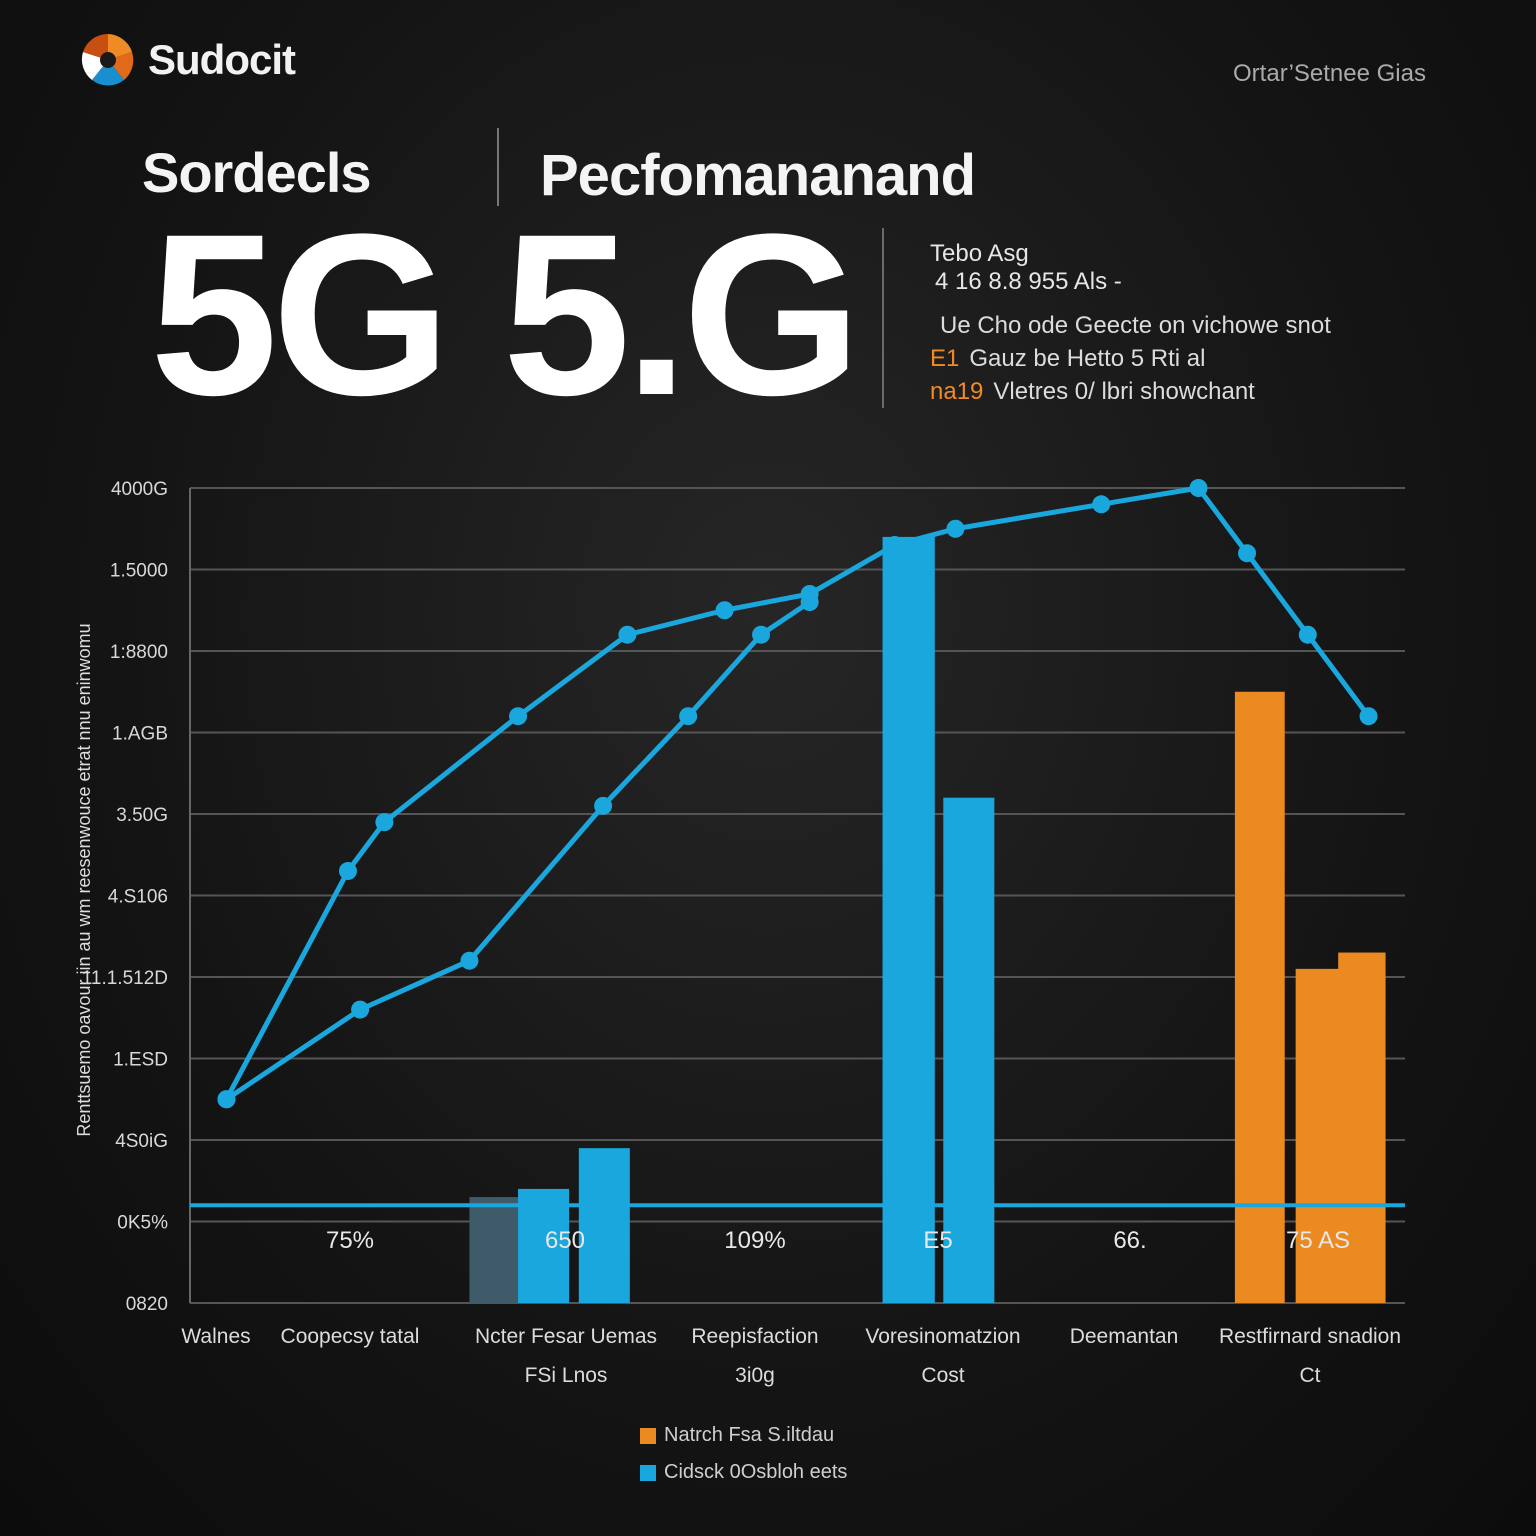  I want to click on header-divider, so click(498, 167).